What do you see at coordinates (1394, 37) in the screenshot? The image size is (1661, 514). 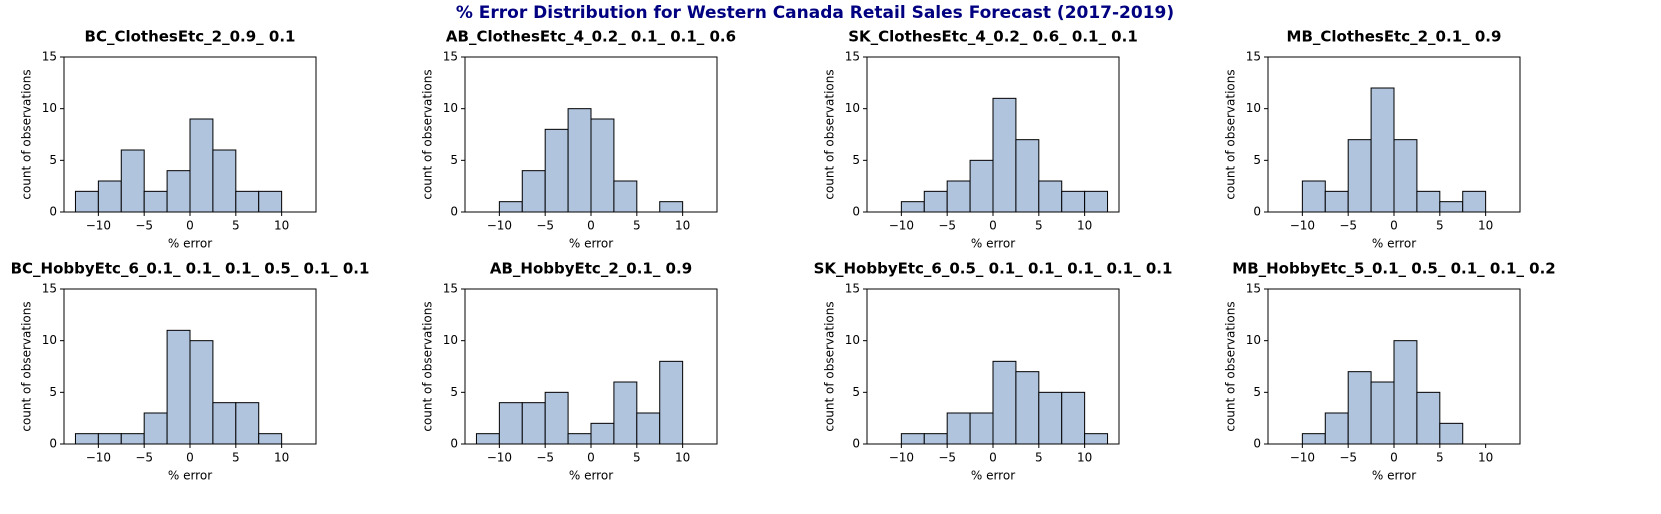 I see `subplot-title: MB_ClothesEtc_2_0.1_ 0.9` at bounding box center [1394, 37].